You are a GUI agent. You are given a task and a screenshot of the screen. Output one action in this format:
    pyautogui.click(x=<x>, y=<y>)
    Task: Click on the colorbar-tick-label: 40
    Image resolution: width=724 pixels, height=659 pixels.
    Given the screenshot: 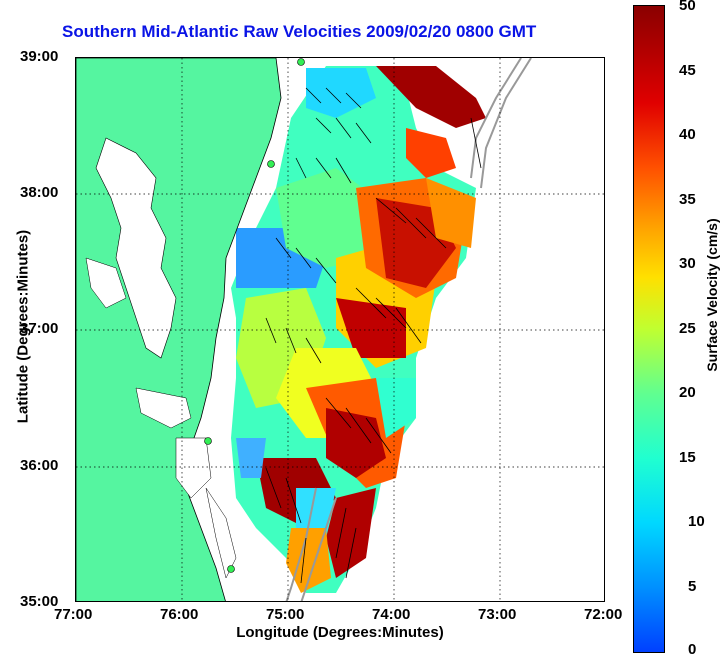 What is the action you would take?
    pyautogui.click(x=687, y=134)
    